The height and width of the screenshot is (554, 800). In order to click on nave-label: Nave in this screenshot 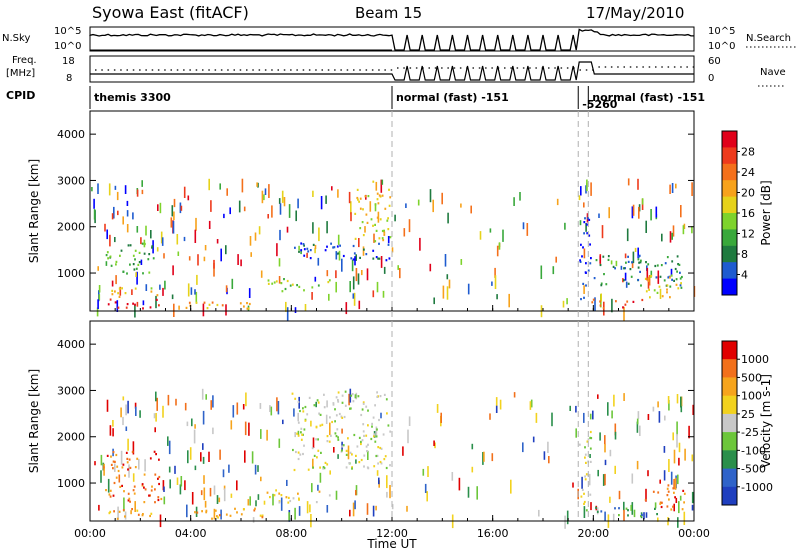, I will do `click(773, 72)`.